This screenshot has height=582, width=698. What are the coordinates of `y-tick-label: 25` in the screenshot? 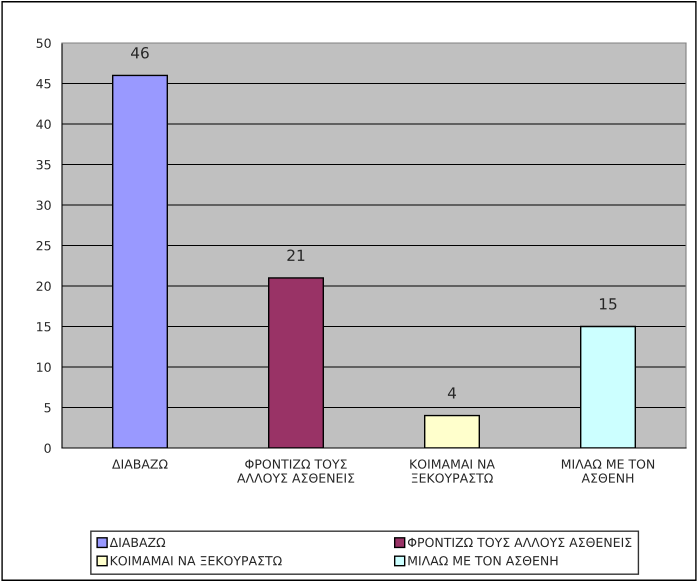 It's located at (43, 245).